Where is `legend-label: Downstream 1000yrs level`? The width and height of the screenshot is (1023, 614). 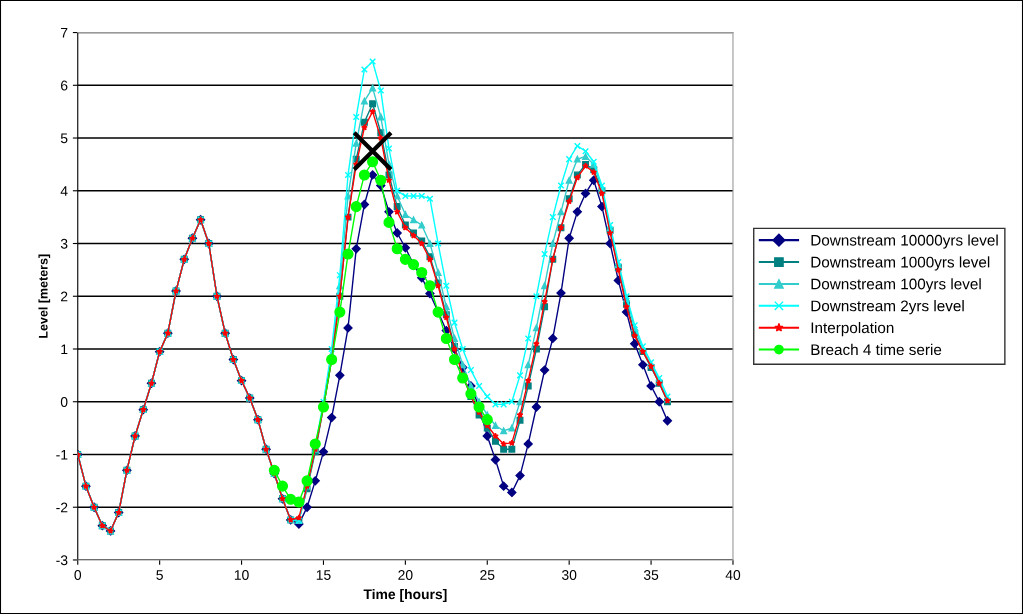 legend-label: Downstream 1000yrs level is located at coordinates (900, 263).